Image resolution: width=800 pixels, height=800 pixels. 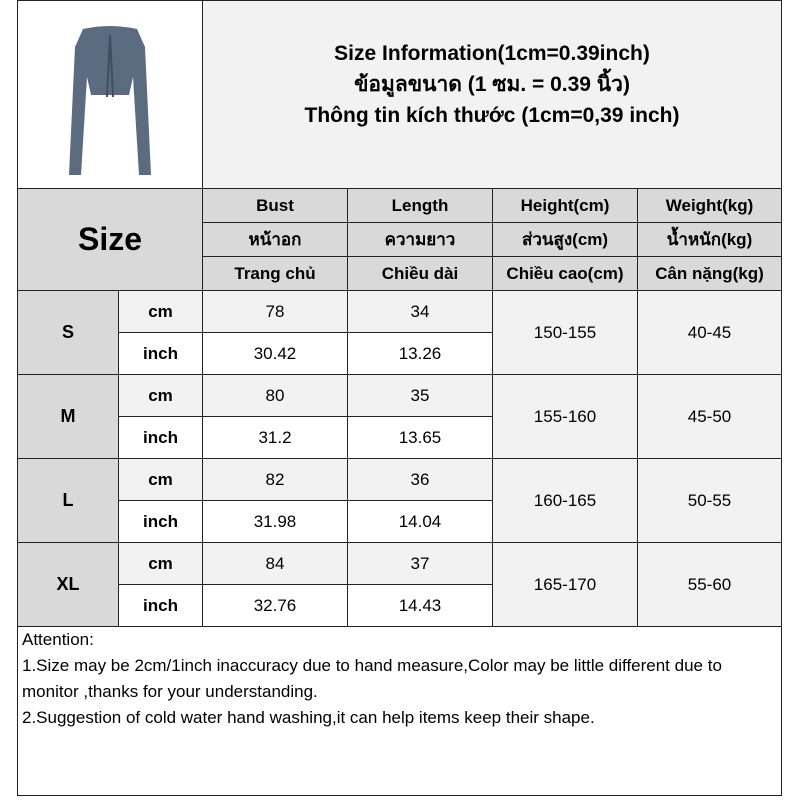 What do you see at coordinates (58, 639) in the screenshot?
I see `attention-heading: Attention:` at bounding box center [58, 639].